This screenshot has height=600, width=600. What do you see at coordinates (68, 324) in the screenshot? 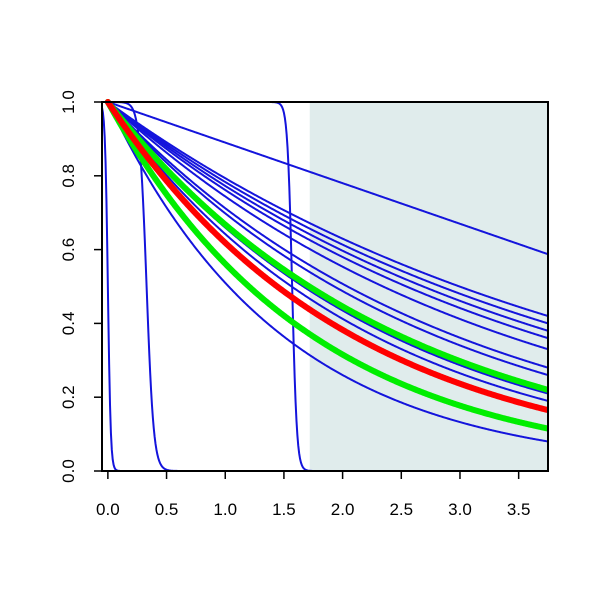
I see `y-tick-label: 0.4` at bounding box center [68, 324].